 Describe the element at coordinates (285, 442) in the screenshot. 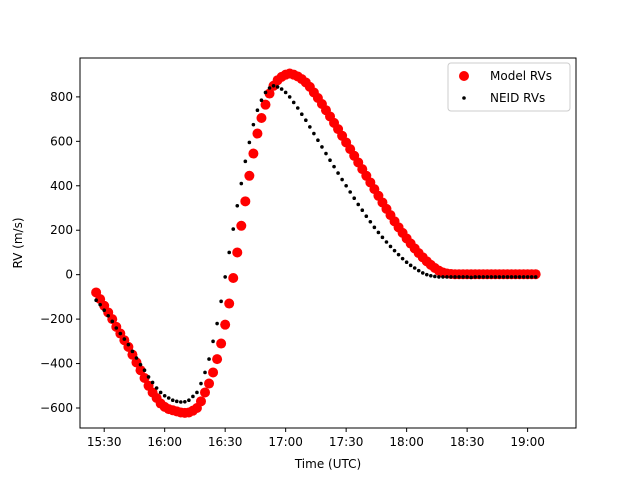

I see `x-tick-label-3: 17:00` at that location.